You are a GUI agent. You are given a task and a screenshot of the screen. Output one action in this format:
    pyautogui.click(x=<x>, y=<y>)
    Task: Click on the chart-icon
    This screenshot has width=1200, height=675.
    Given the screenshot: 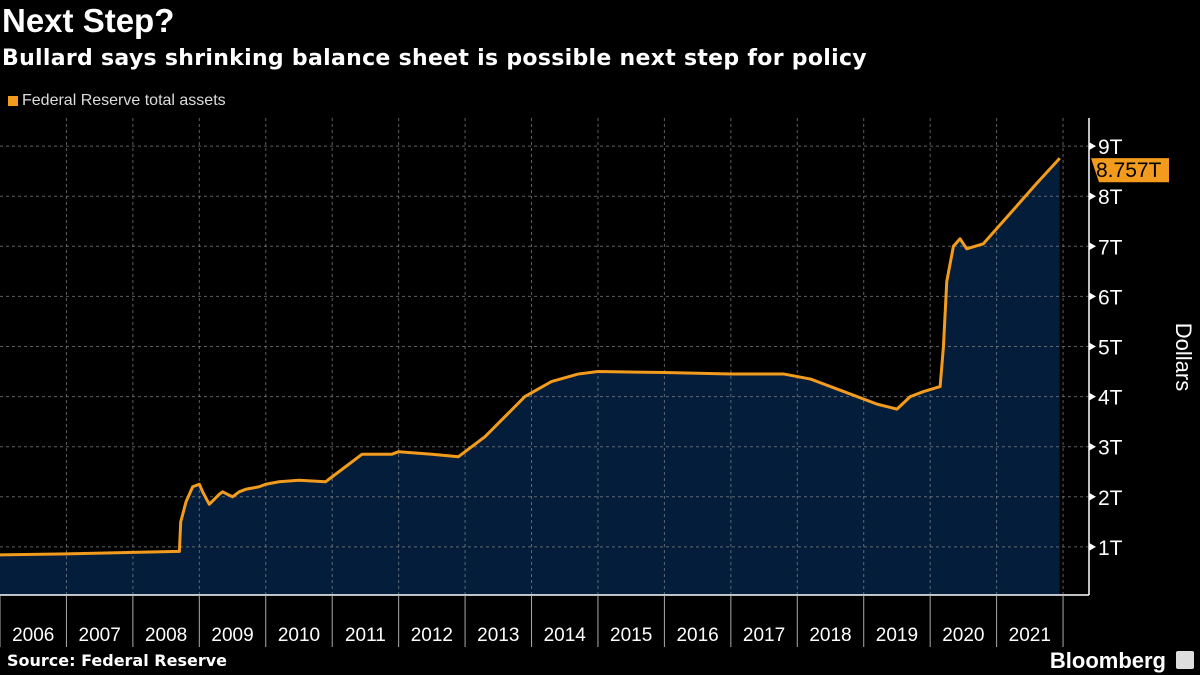 What is the action you would take?
    pyautogui.click(x=1185, y=660)
    